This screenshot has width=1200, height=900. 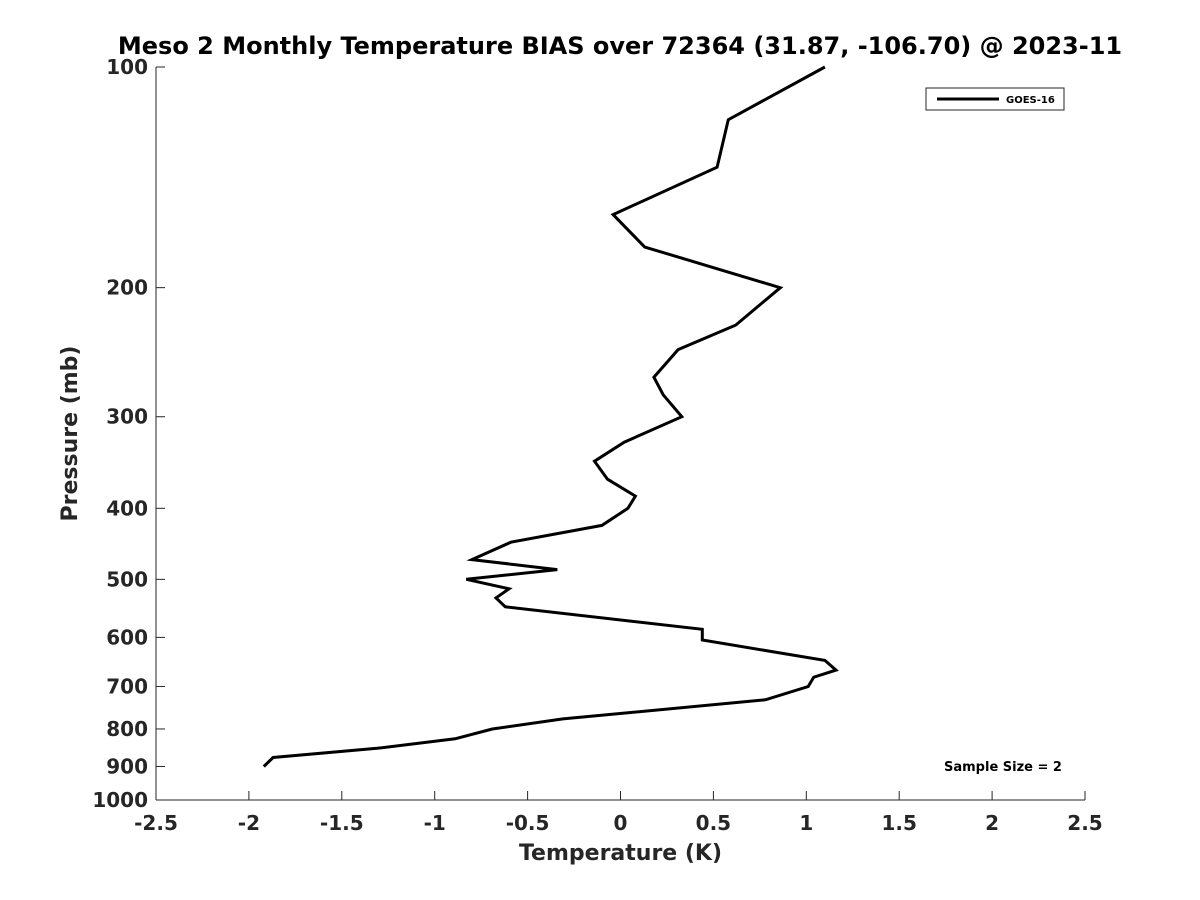 What do you see at coordinates (1084, 823) in the screenshot?
I see `x-tick-label: 2.5` at bounding box center [1084, 823].